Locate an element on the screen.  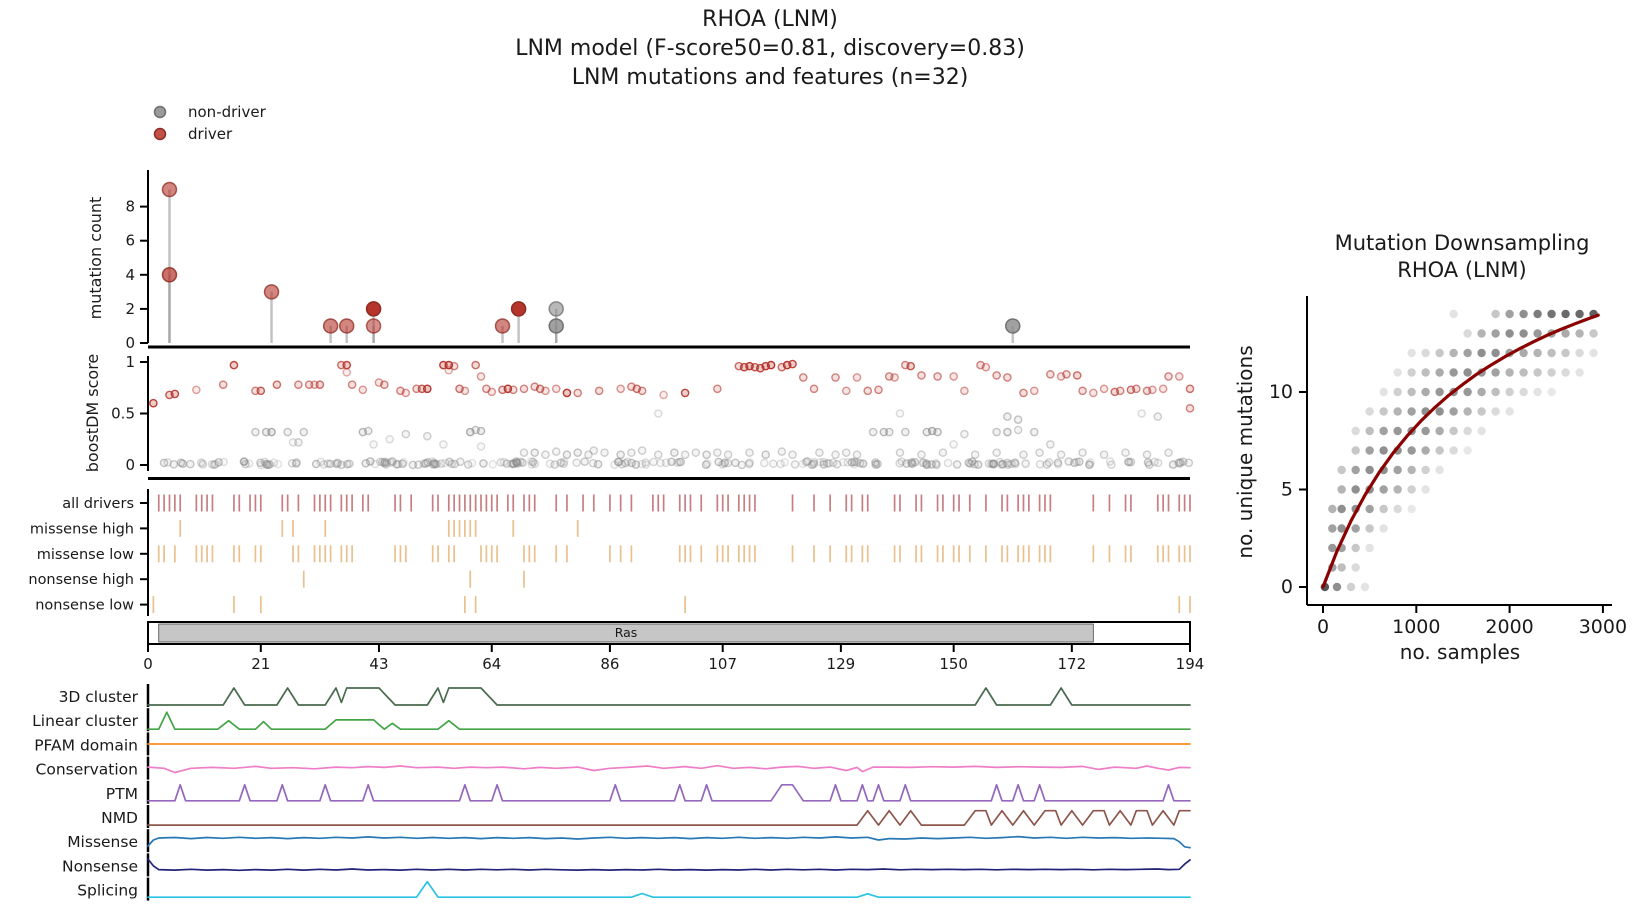
downsampling-title-1: Mutation Downsampling is located at coordinates (1462, 243).